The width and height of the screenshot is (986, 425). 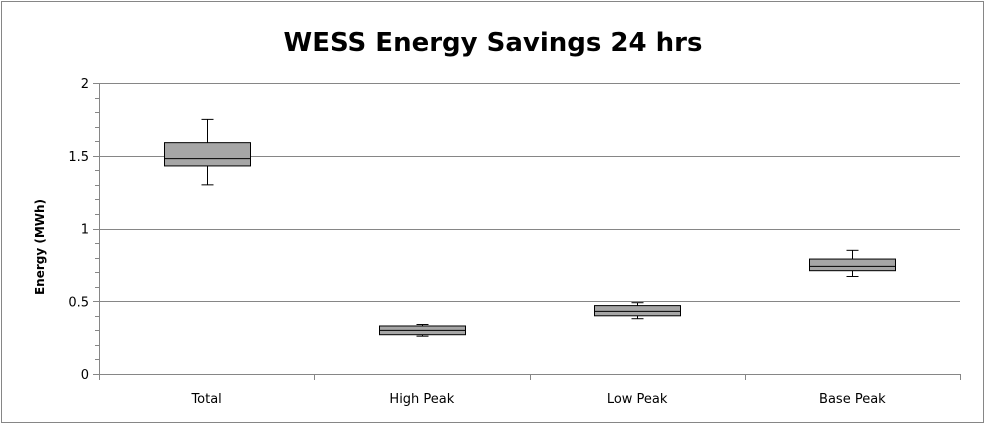 I want to click on box-total, so click(x=207, y=152).